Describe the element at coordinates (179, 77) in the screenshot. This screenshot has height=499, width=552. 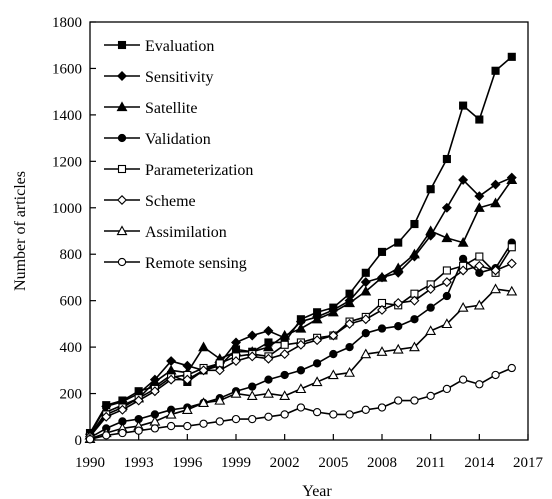
I see `legend-label: Sensitivity` at that location.